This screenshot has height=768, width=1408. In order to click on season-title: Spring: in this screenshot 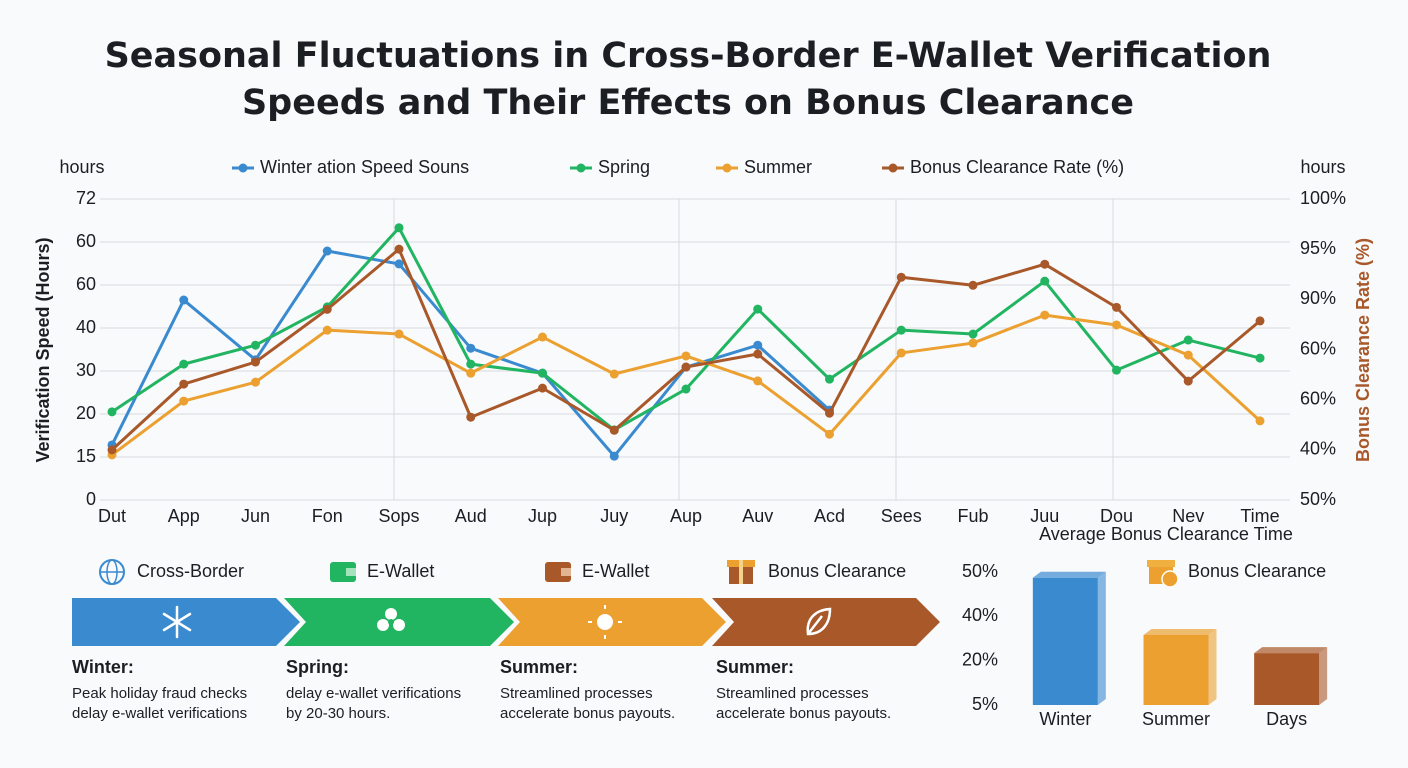, I will do `click(317, 667)`.